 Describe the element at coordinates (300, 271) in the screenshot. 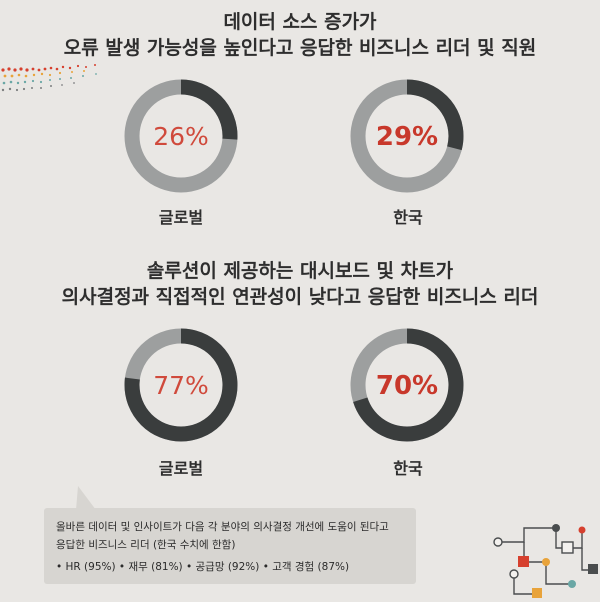

I see `chart-2-title-line-1: 솔루션이 제공하는 대시보드 및 차트가` at that location.